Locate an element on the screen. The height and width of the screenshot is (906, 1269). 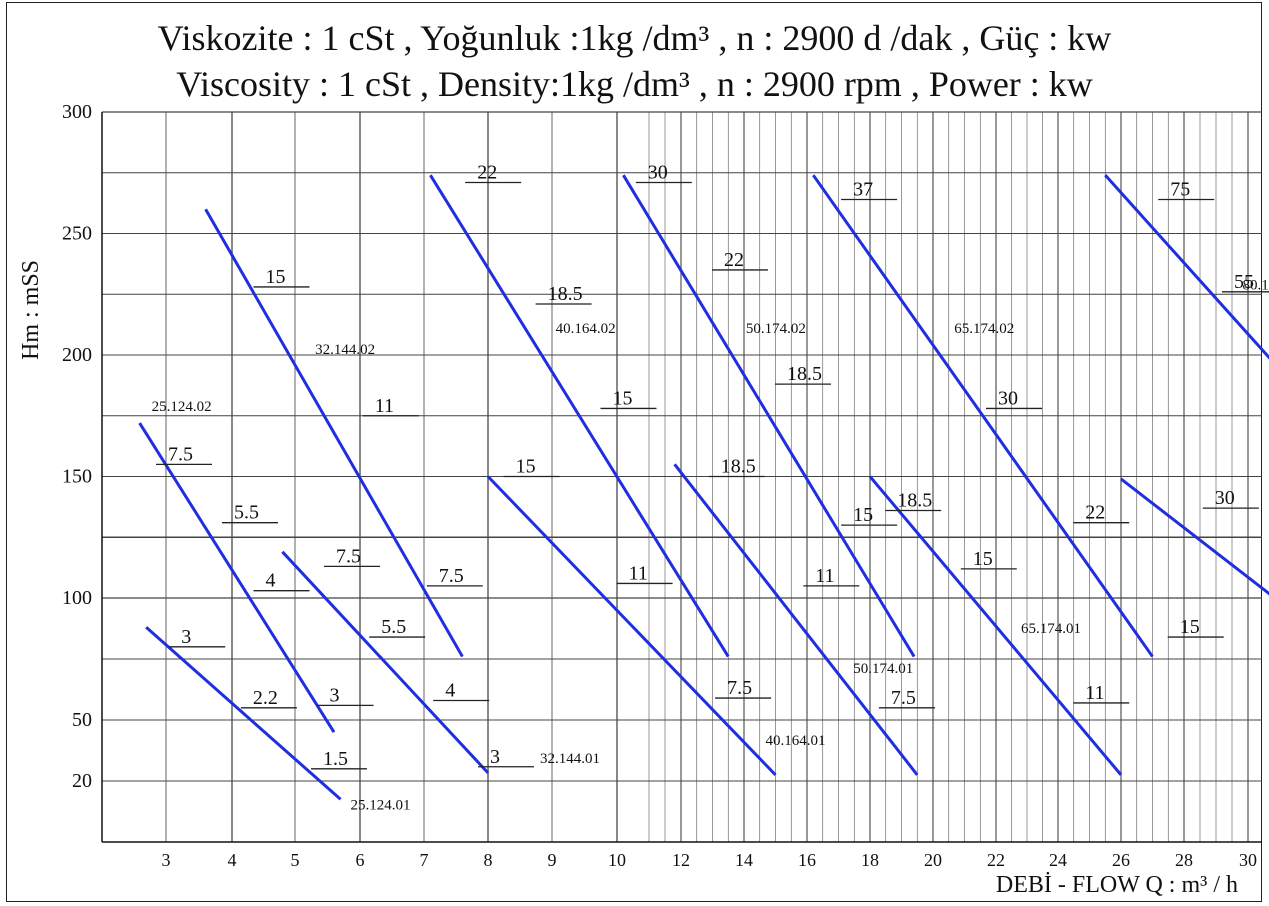
series-label: 65.174.01 is located at coordinates (1051, 629).